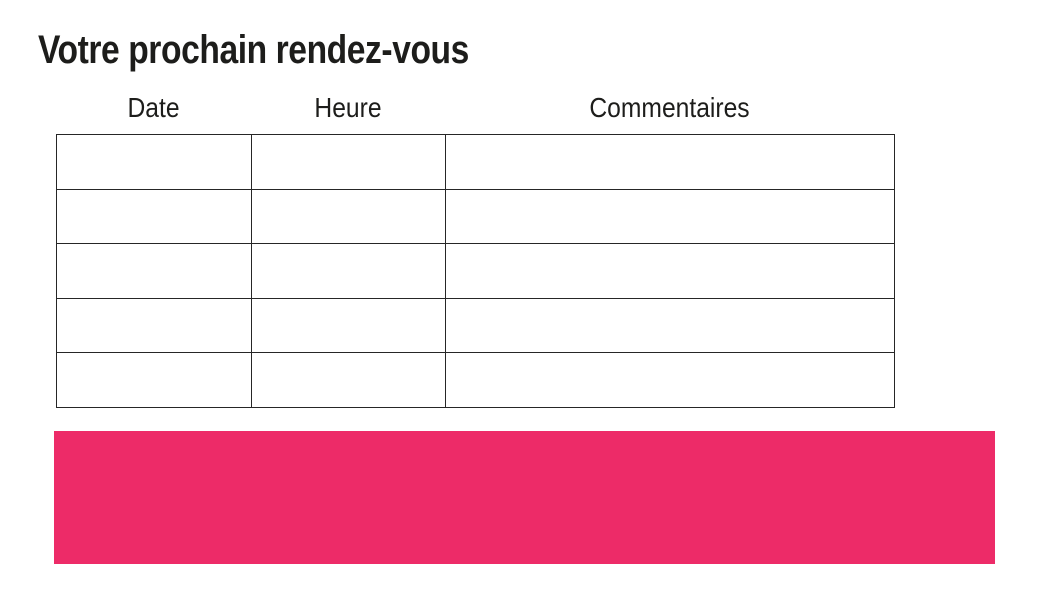  What do you see at coordinates (253, 50) in the screenshot?
I see `page-title: Votre prochain rendez-vous` at bounding box center [253, 50].